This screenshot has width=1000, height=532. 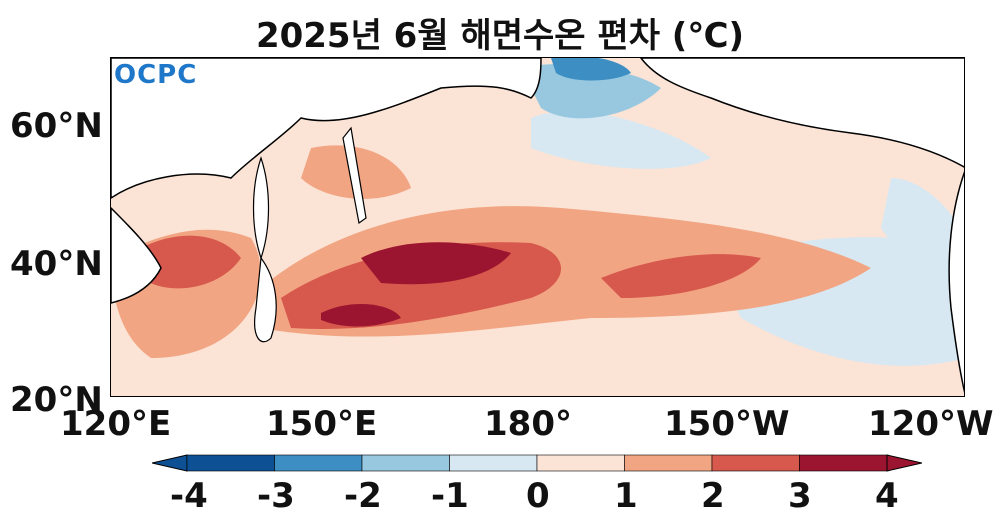 What do you see at coordinates (681, 276) in the screenshot?
I see `strong-positive-anomaly-east` at bounding box center [681, 276].